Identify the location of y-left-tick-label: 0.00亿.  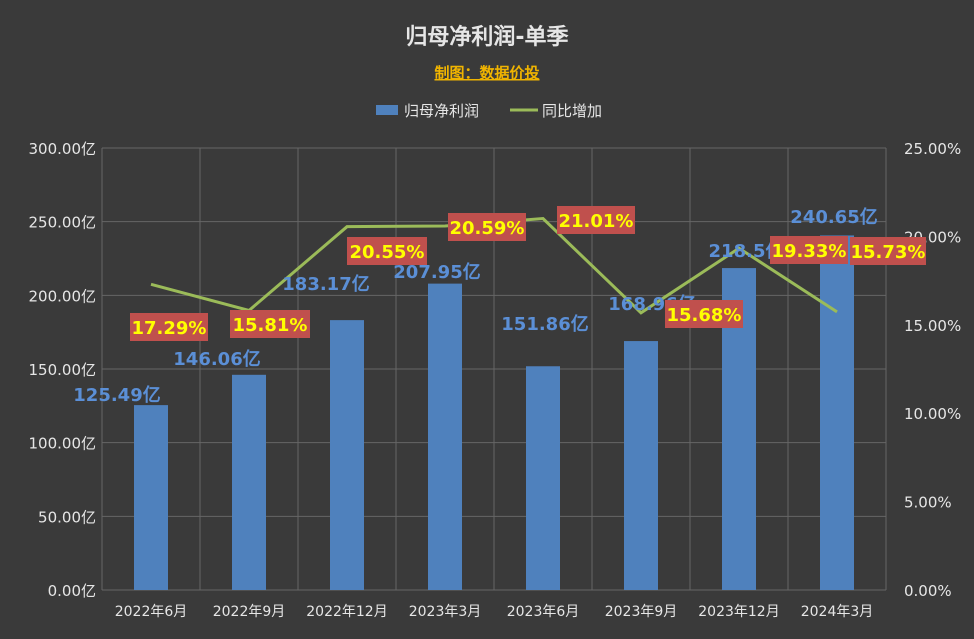
(72, 591).